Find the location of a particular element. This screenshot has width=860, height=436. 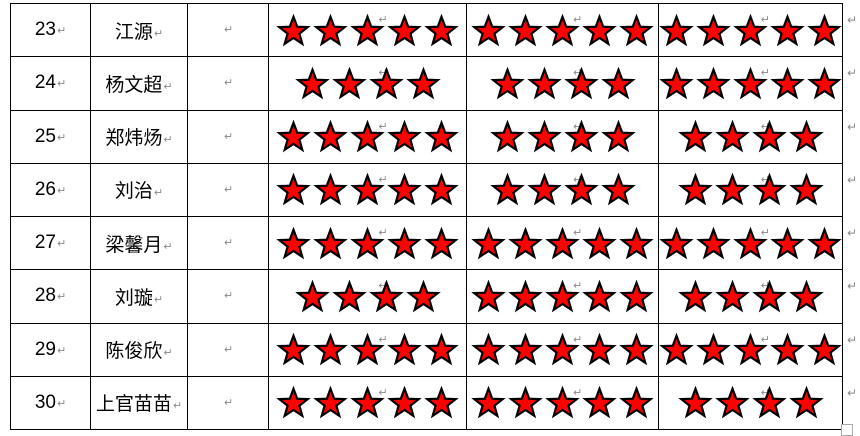

student-name-cell: 江源↵ is located at coordinates (139, 30).